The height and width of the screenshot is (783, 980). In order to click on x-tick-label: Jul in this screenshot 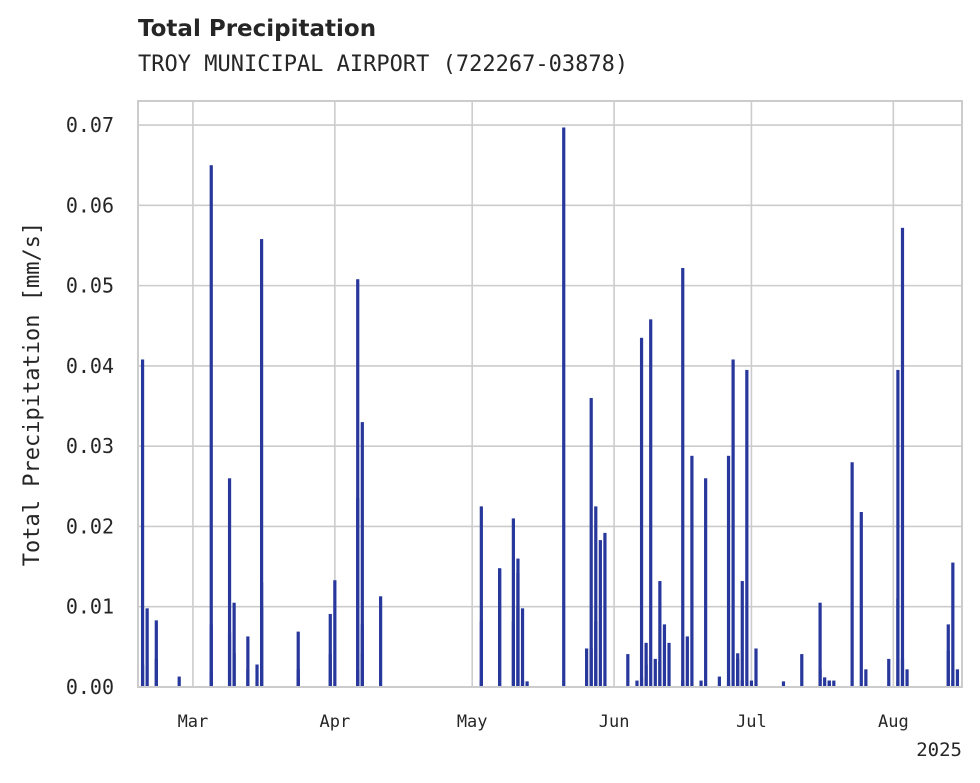, I will do `click(751, 722)`.